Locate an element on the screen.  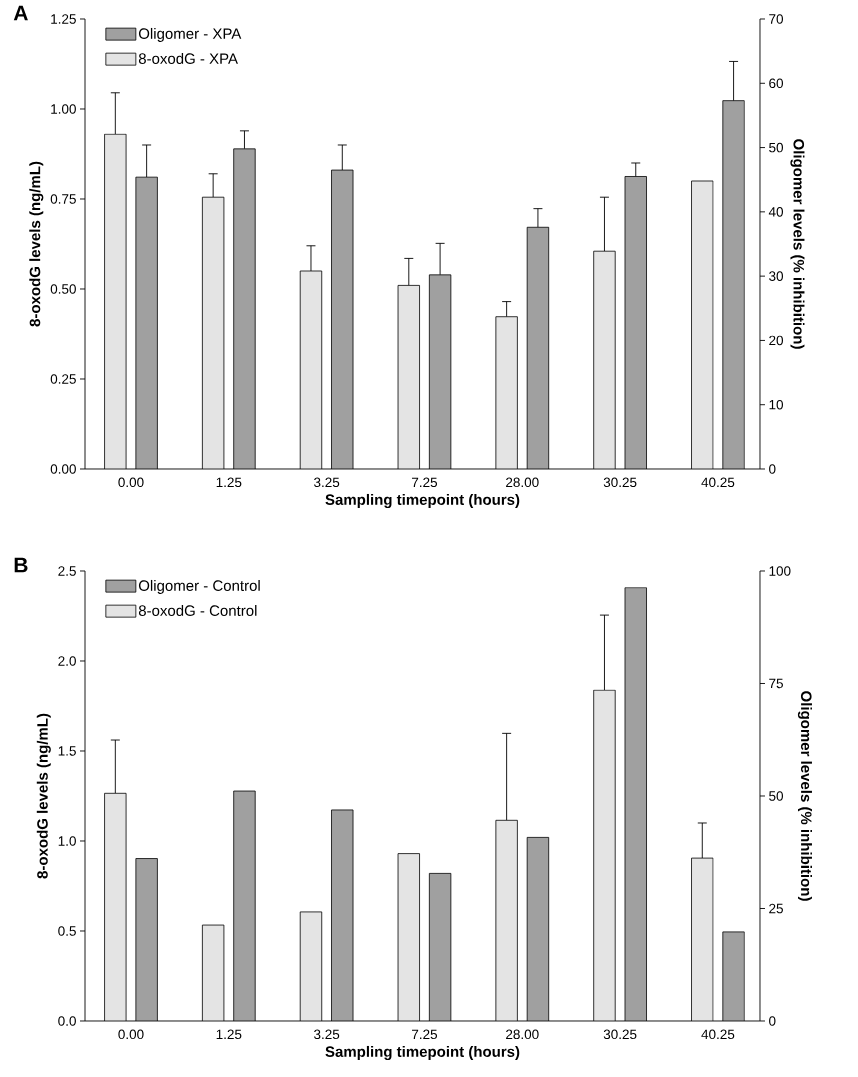
y-tick-label: 1.0 is located at coordinates (67, 841).